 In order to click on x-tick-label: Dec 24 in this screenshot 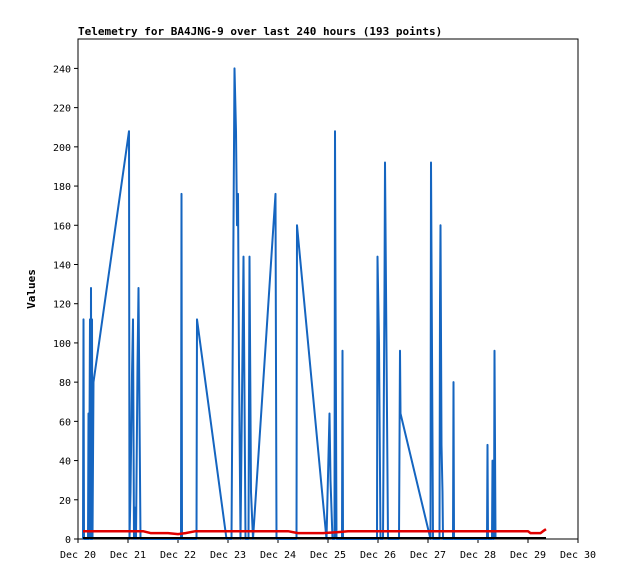, I will do `click(278, 555)`.